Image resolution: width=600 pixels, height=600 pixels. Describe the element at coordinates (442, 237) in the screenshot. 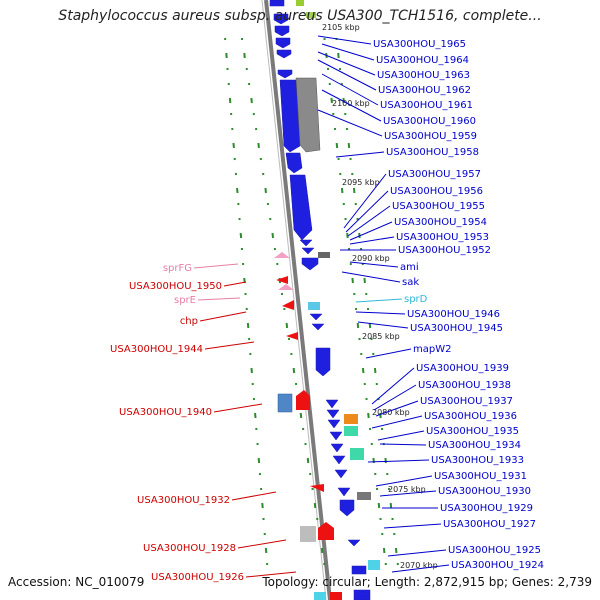

I see `gene-label-usa300hou-1953: USA300HOU_1953` at that location.